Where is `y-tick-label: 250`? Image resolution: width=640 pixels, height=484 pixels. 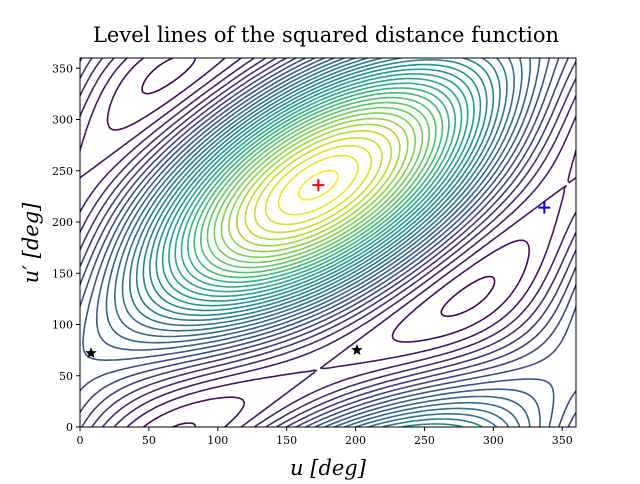 y-tick-label: 250 is located at coordinates (62, 171).